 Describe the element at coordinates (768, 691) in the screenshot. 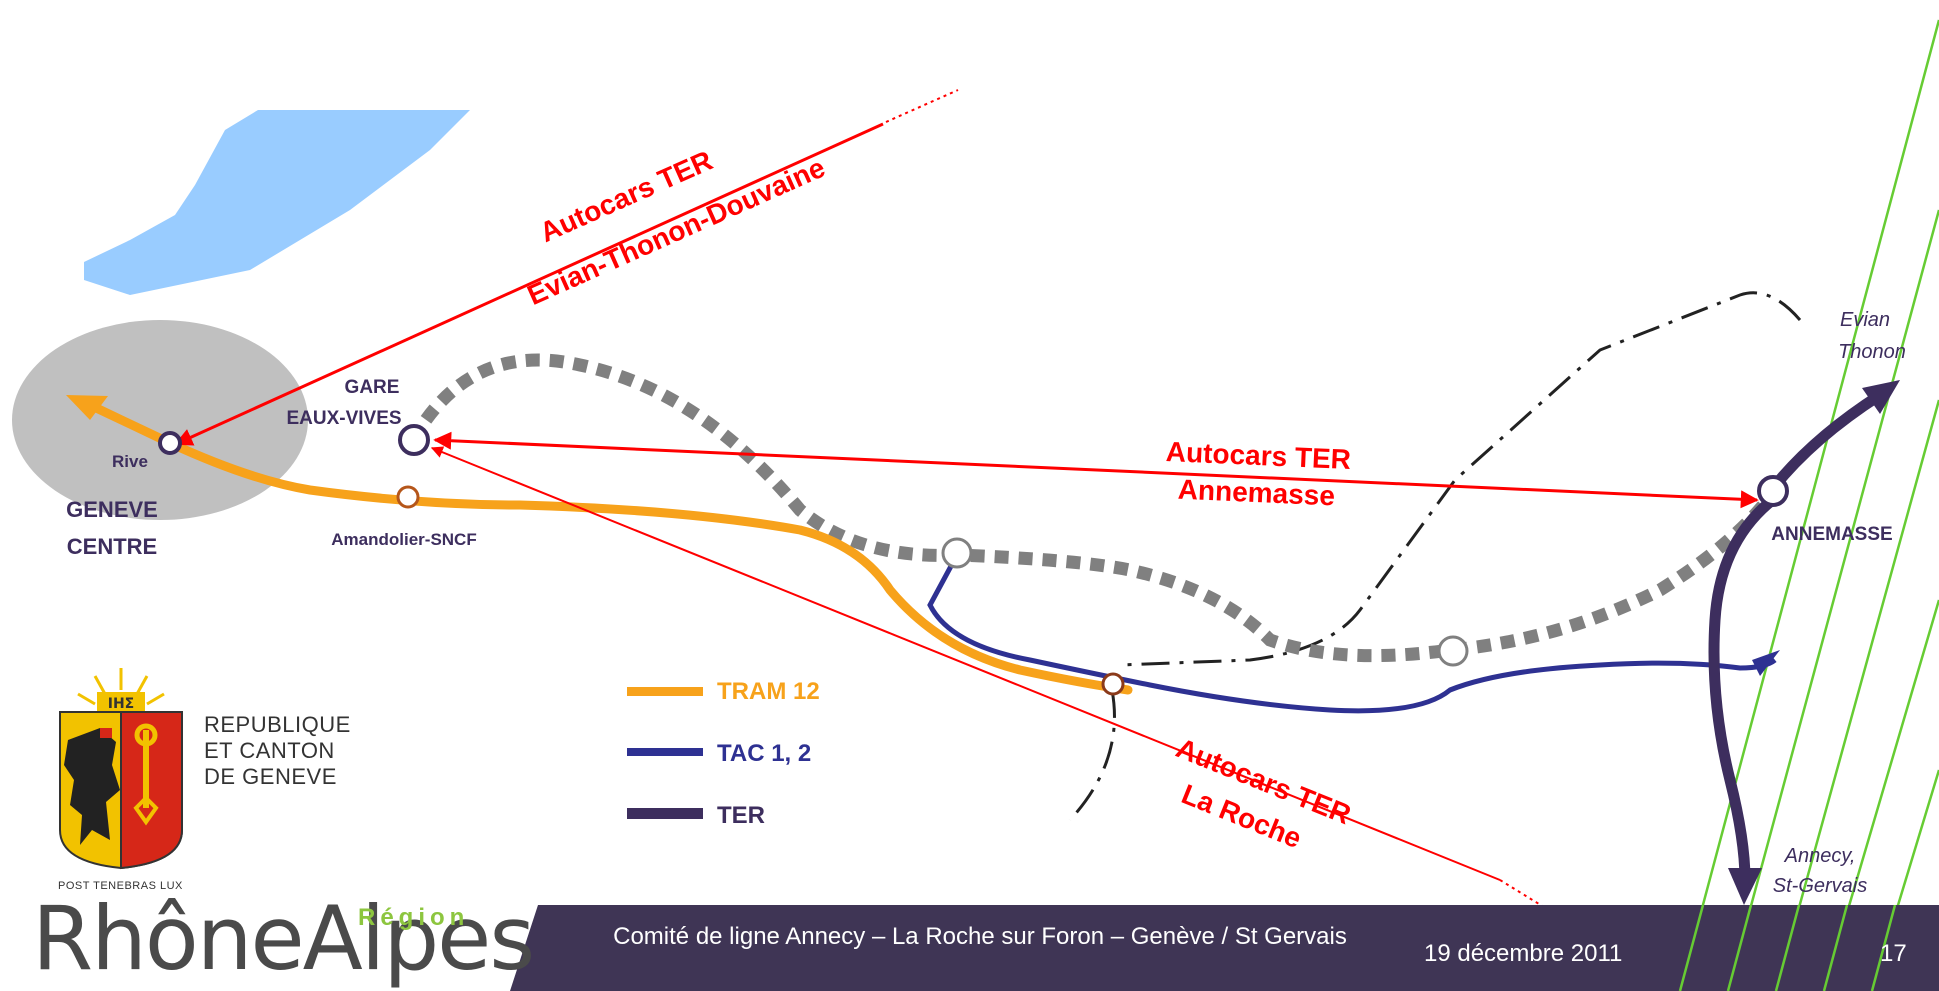

I see `legend-label-tram: TRAM 12` at that location.